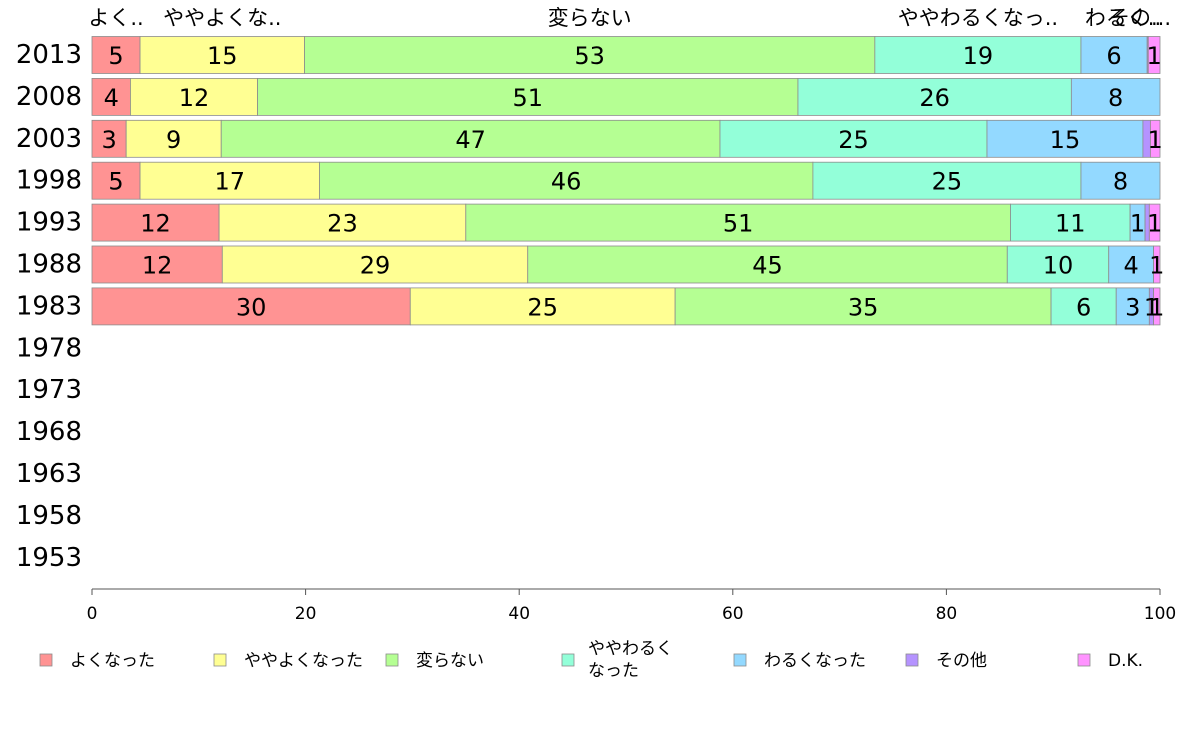  What do you see at coordinates (49, 348) in the screenshot?
I see `year-label-1978: 1978` at bounding box center [49, 348].